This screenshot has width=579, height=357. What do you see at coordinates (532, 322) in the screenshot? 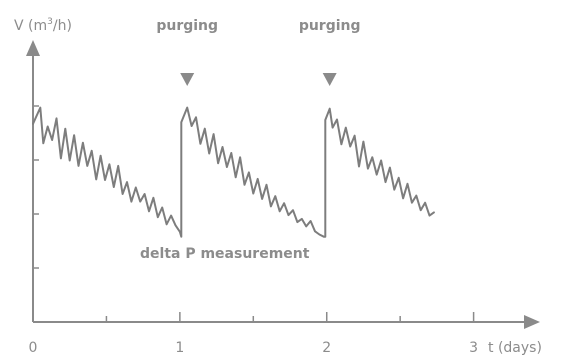
I see `x-axis-arrow-icon` at bounding box center [532, 322].